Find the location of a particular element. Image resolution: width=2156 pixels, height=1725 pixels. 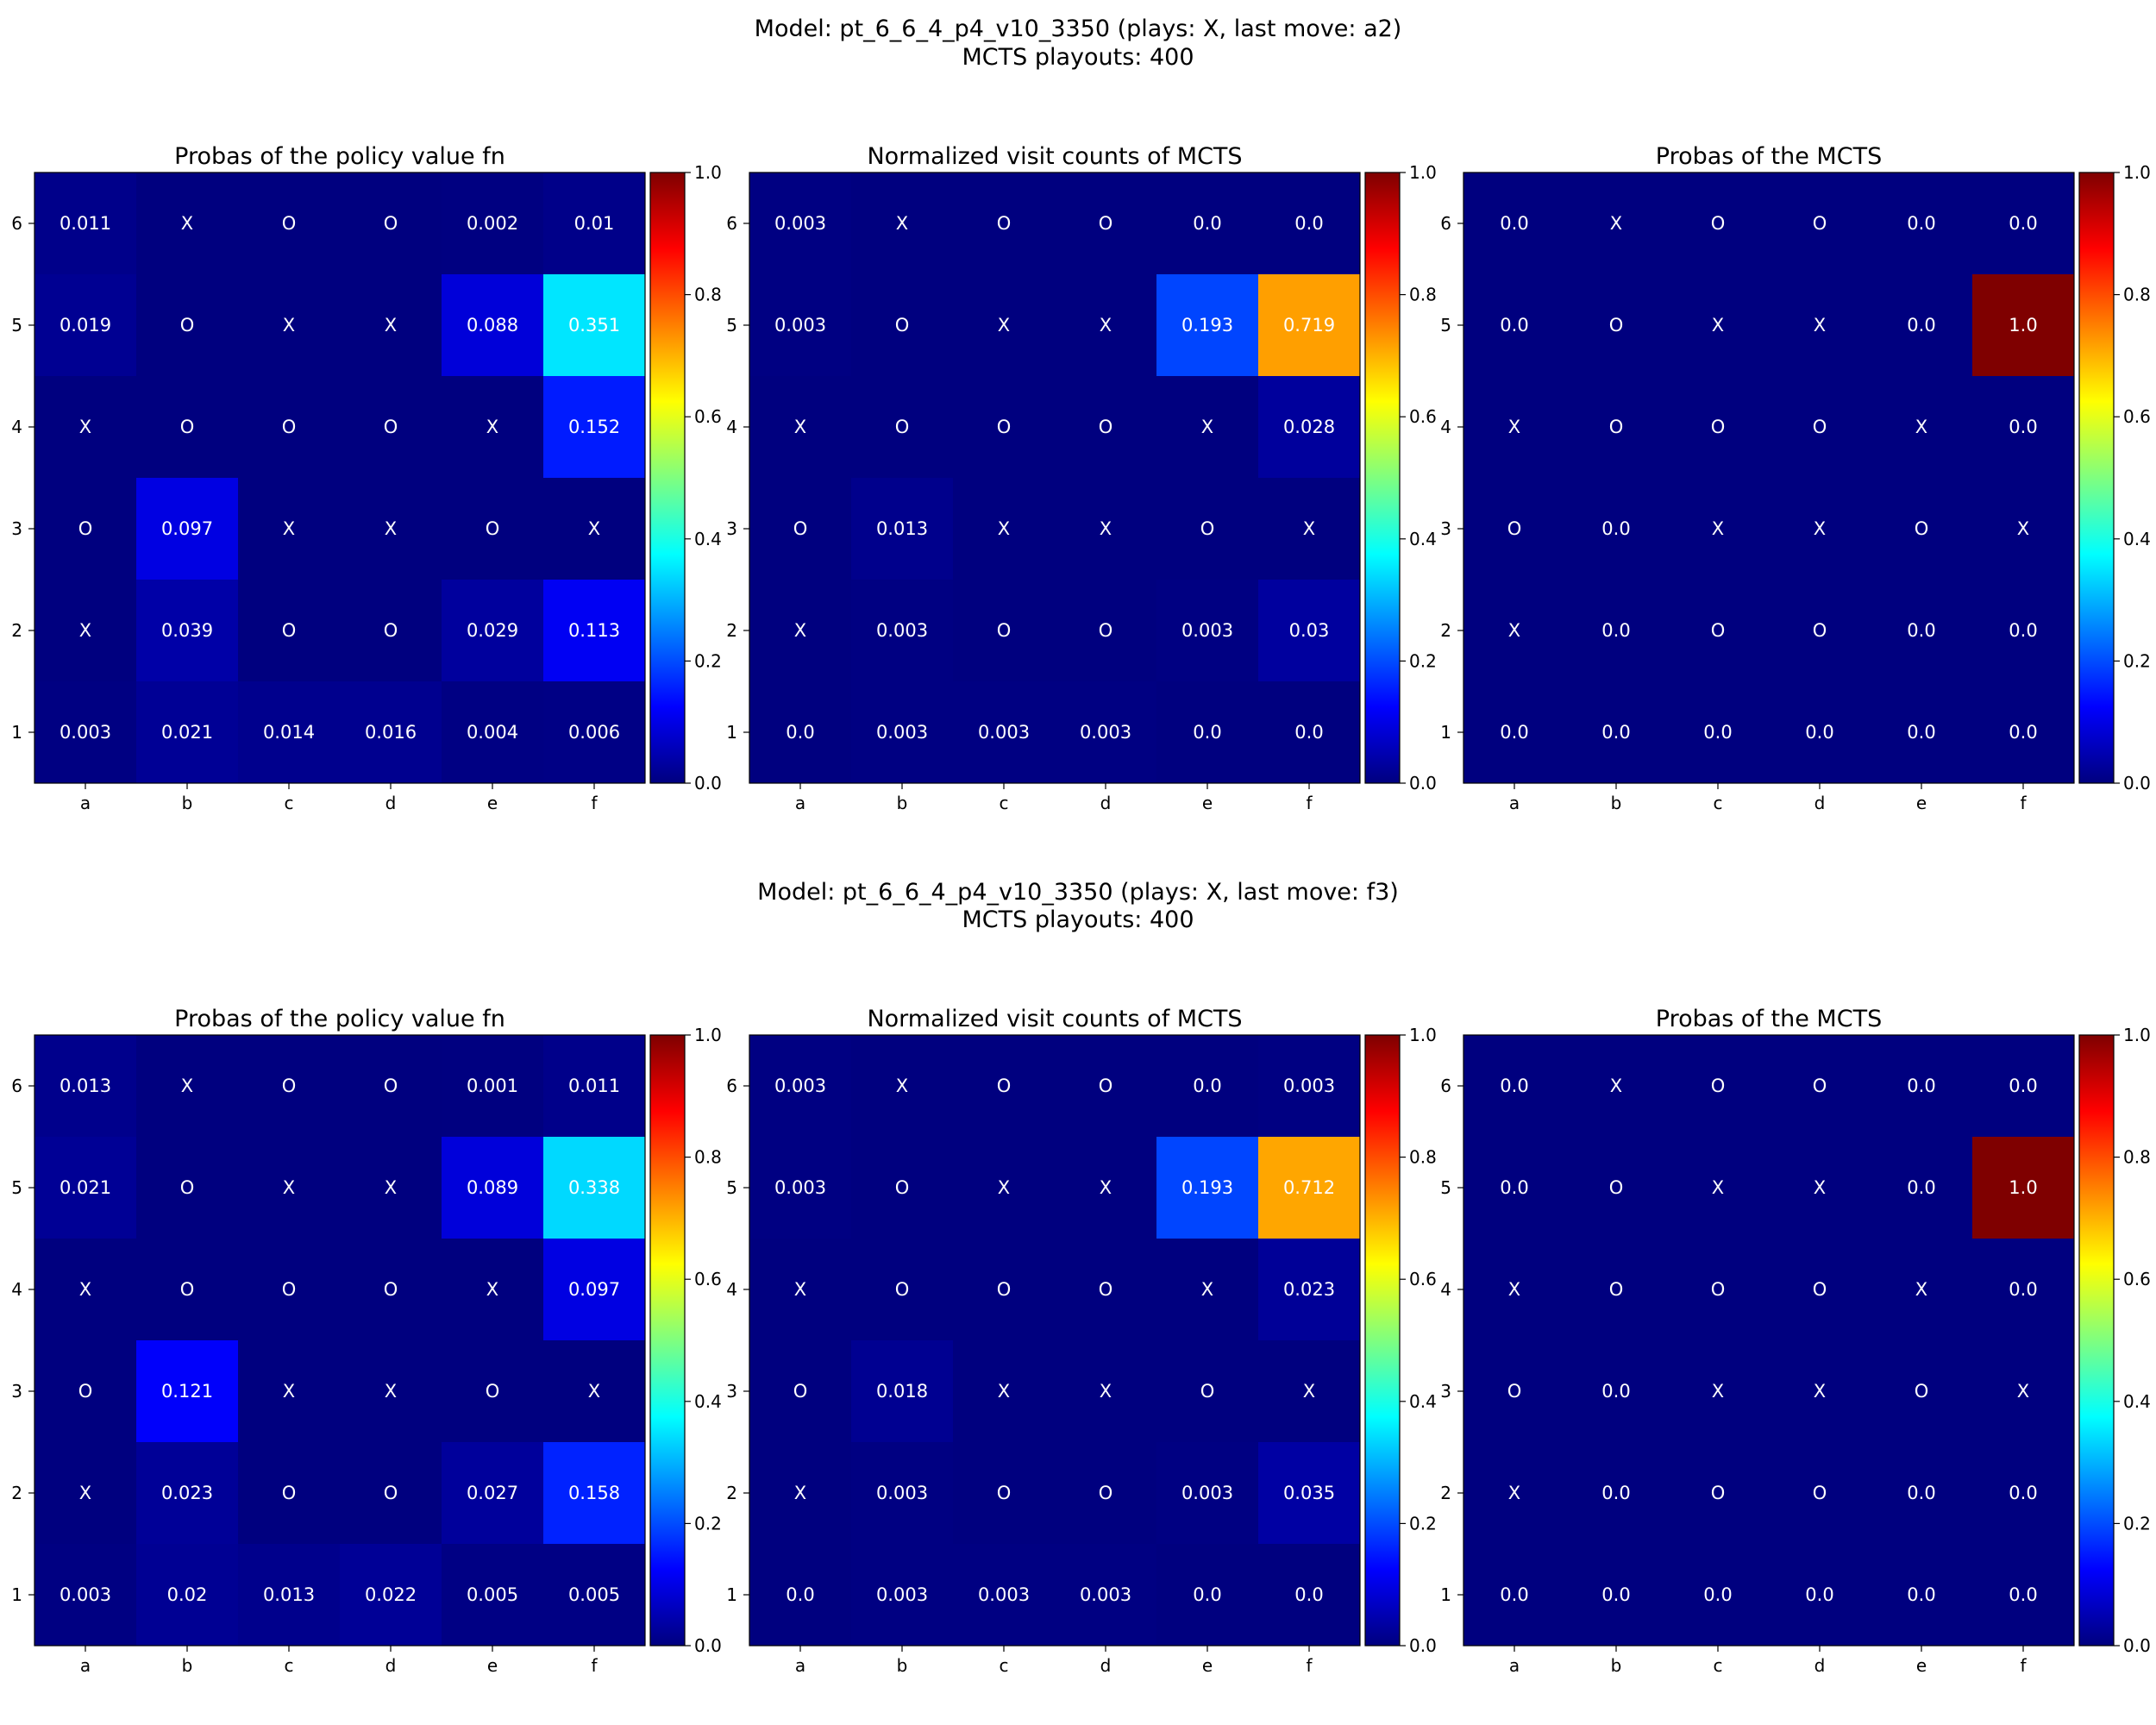

chart-1-cell-label: 0.021 is located at coordinates (187, 733).